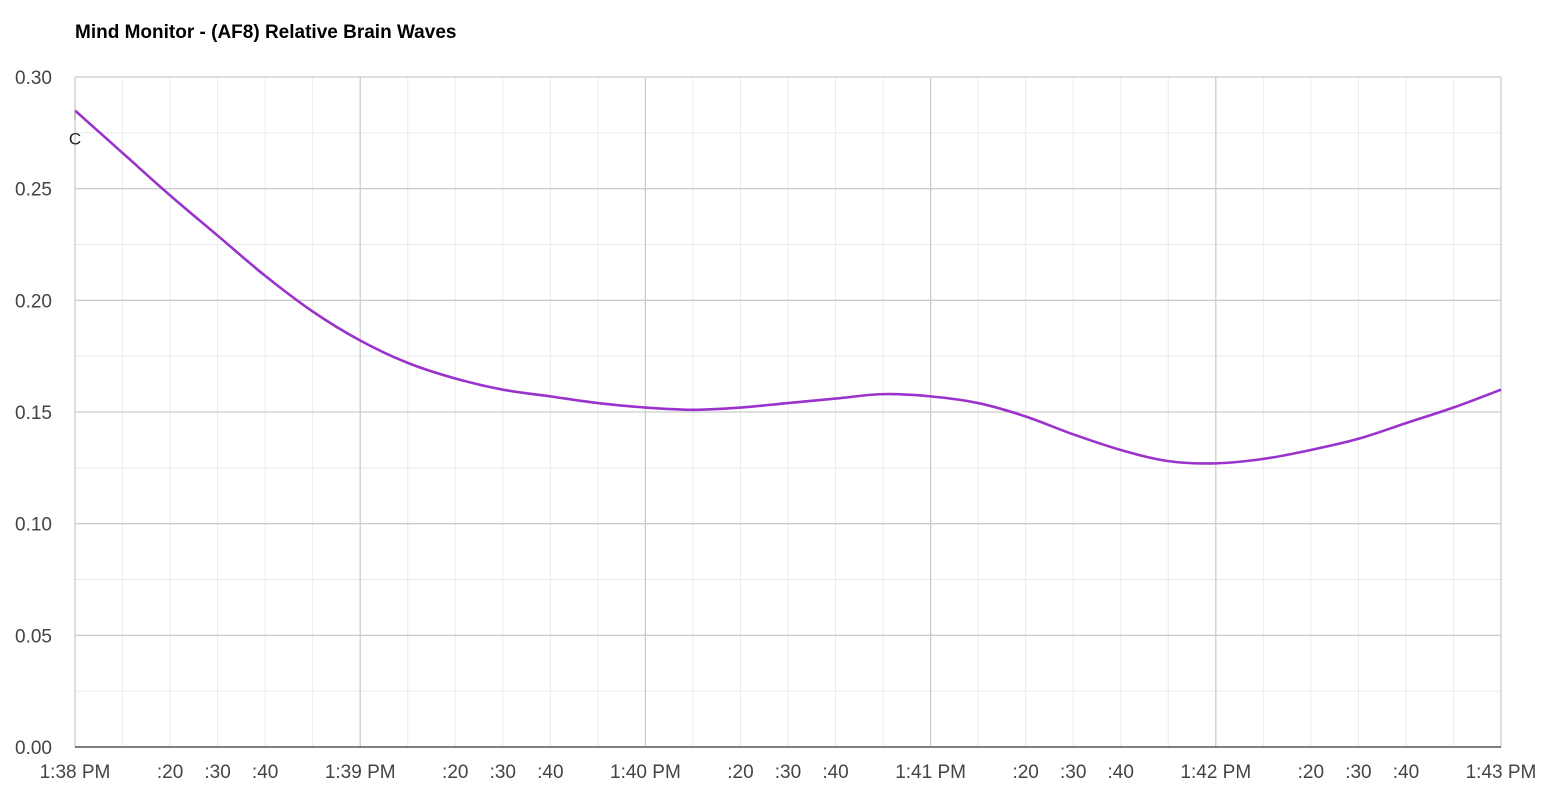 The width and height of the screenshot is (1556, 788). Describe the element at coordinates (33, 190) in the screenshot. I see `y-tick-label: 0.25` at that location.